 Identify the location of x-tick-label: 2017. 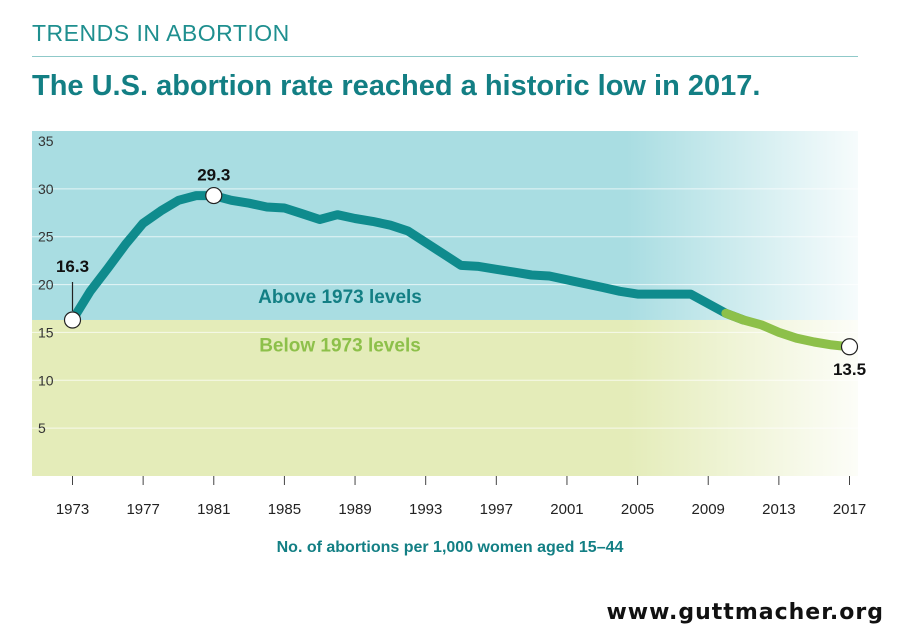
(849, 509).